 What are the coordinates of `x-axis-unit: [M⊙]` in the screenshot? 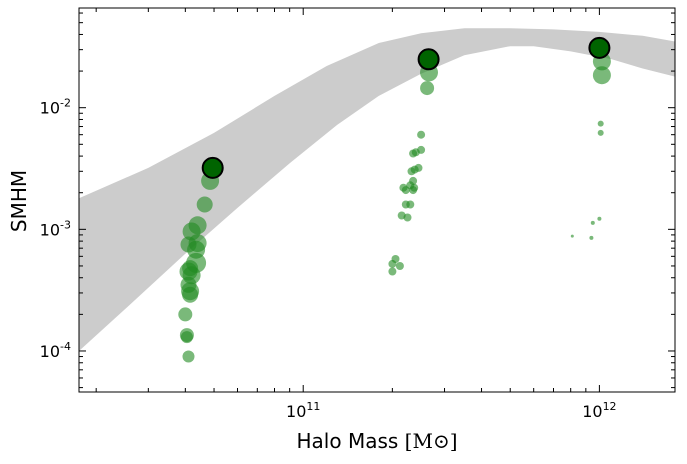 It's located at (431, 441).